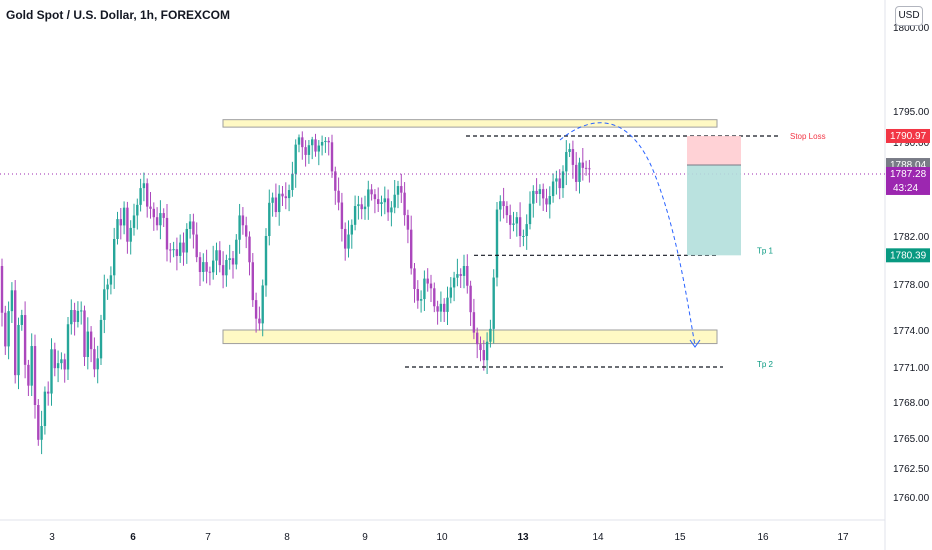 The width and height of the screenshot is (932, 550). What do you see at coordinates (470, 123) in the screenshot?
I see `resistance-zone` at bounding box center [470, 123].